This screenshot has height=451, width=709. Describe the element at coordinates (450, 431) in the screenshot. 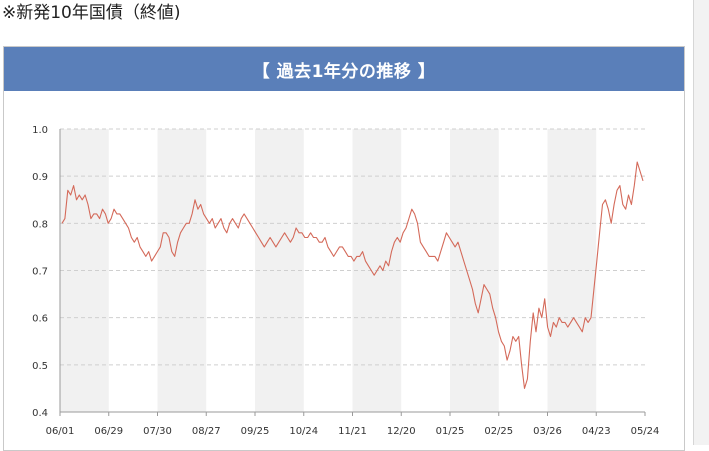

I see `x-tick-label: 01/25` at that location.